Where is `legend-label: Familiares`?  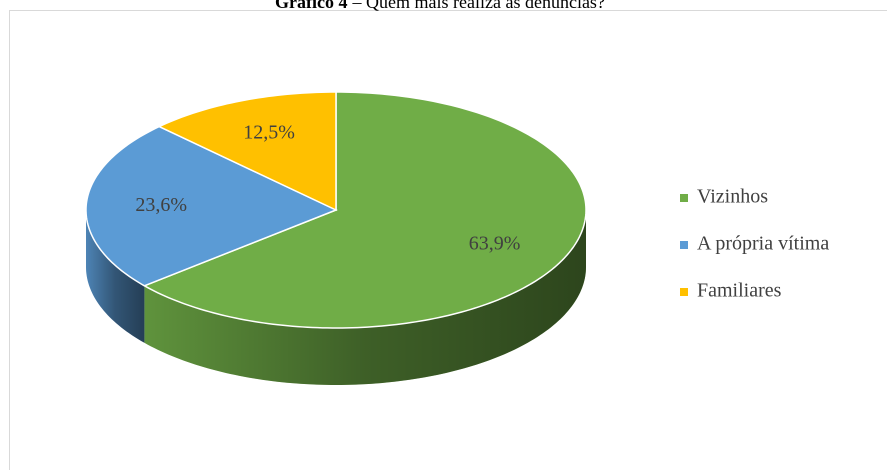
legend-label: Familiares is located at coordinates (739, 291).